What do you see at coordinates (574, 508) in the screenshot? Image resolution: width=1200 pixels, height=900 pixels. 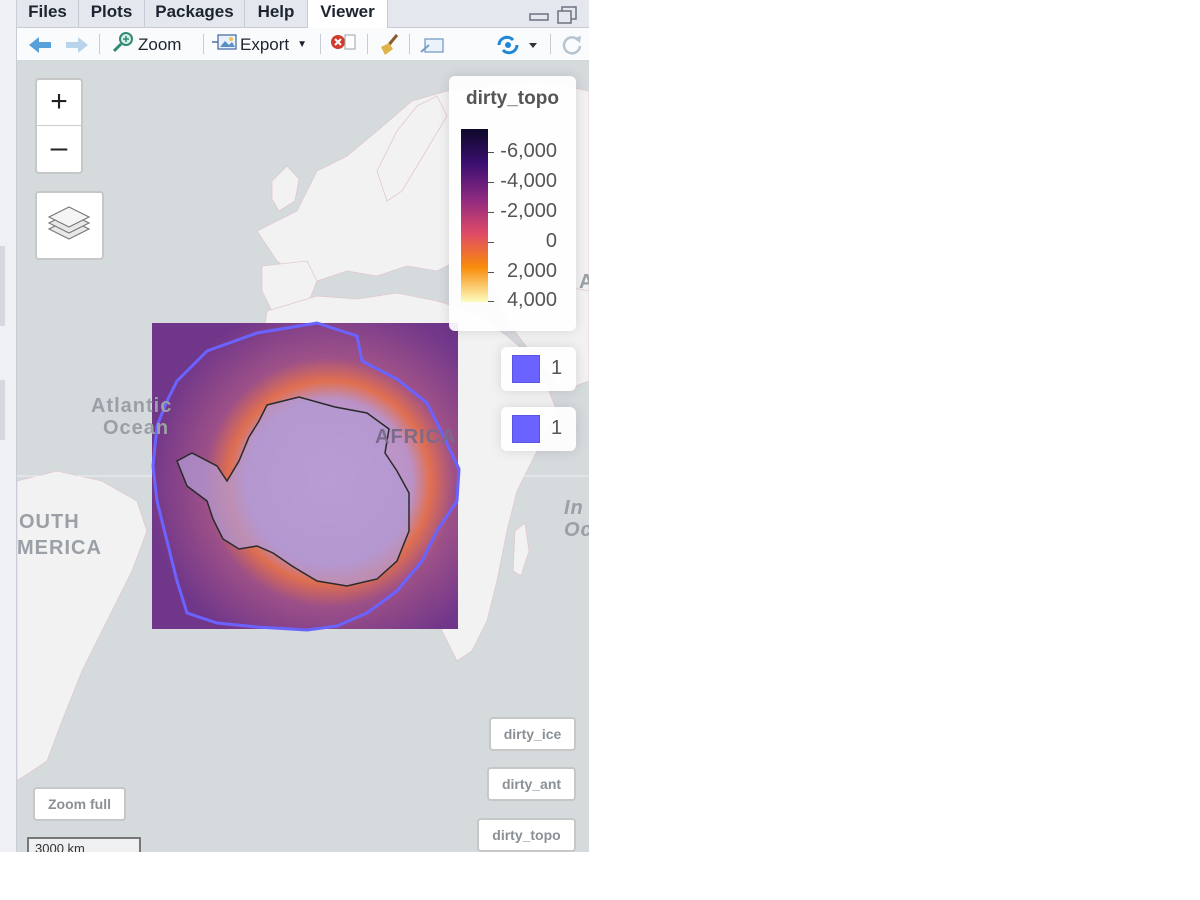 I see `label-indian: In` at bounding box center [574, 508].